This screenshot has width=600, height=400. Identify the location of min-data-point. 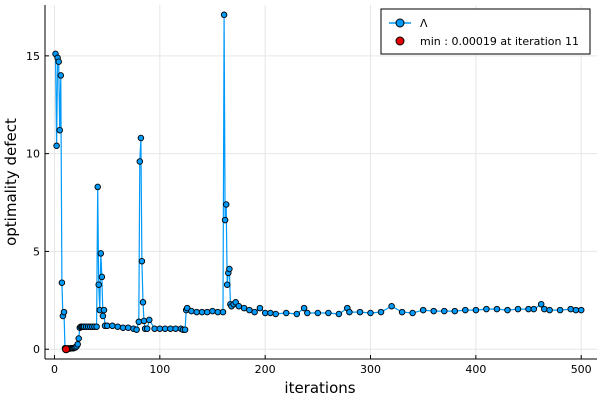
(66, 349).